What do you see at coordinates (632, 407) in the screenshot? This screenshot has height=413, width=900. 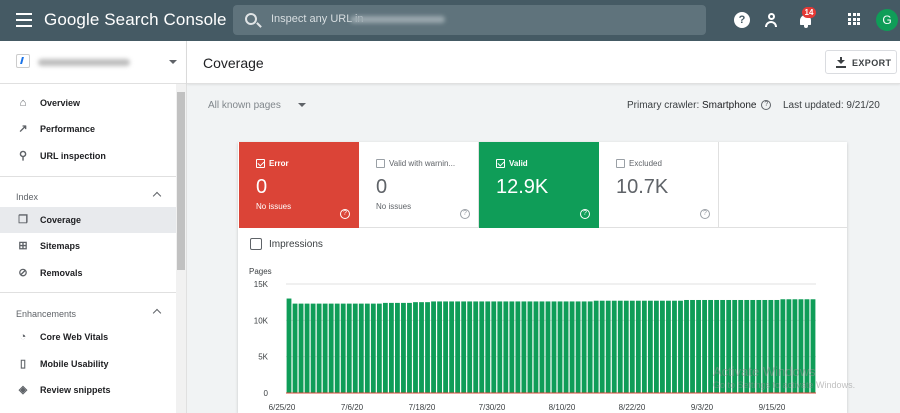 I see `x-tick-label: 8/22/20` at bounding box center [632, 407].